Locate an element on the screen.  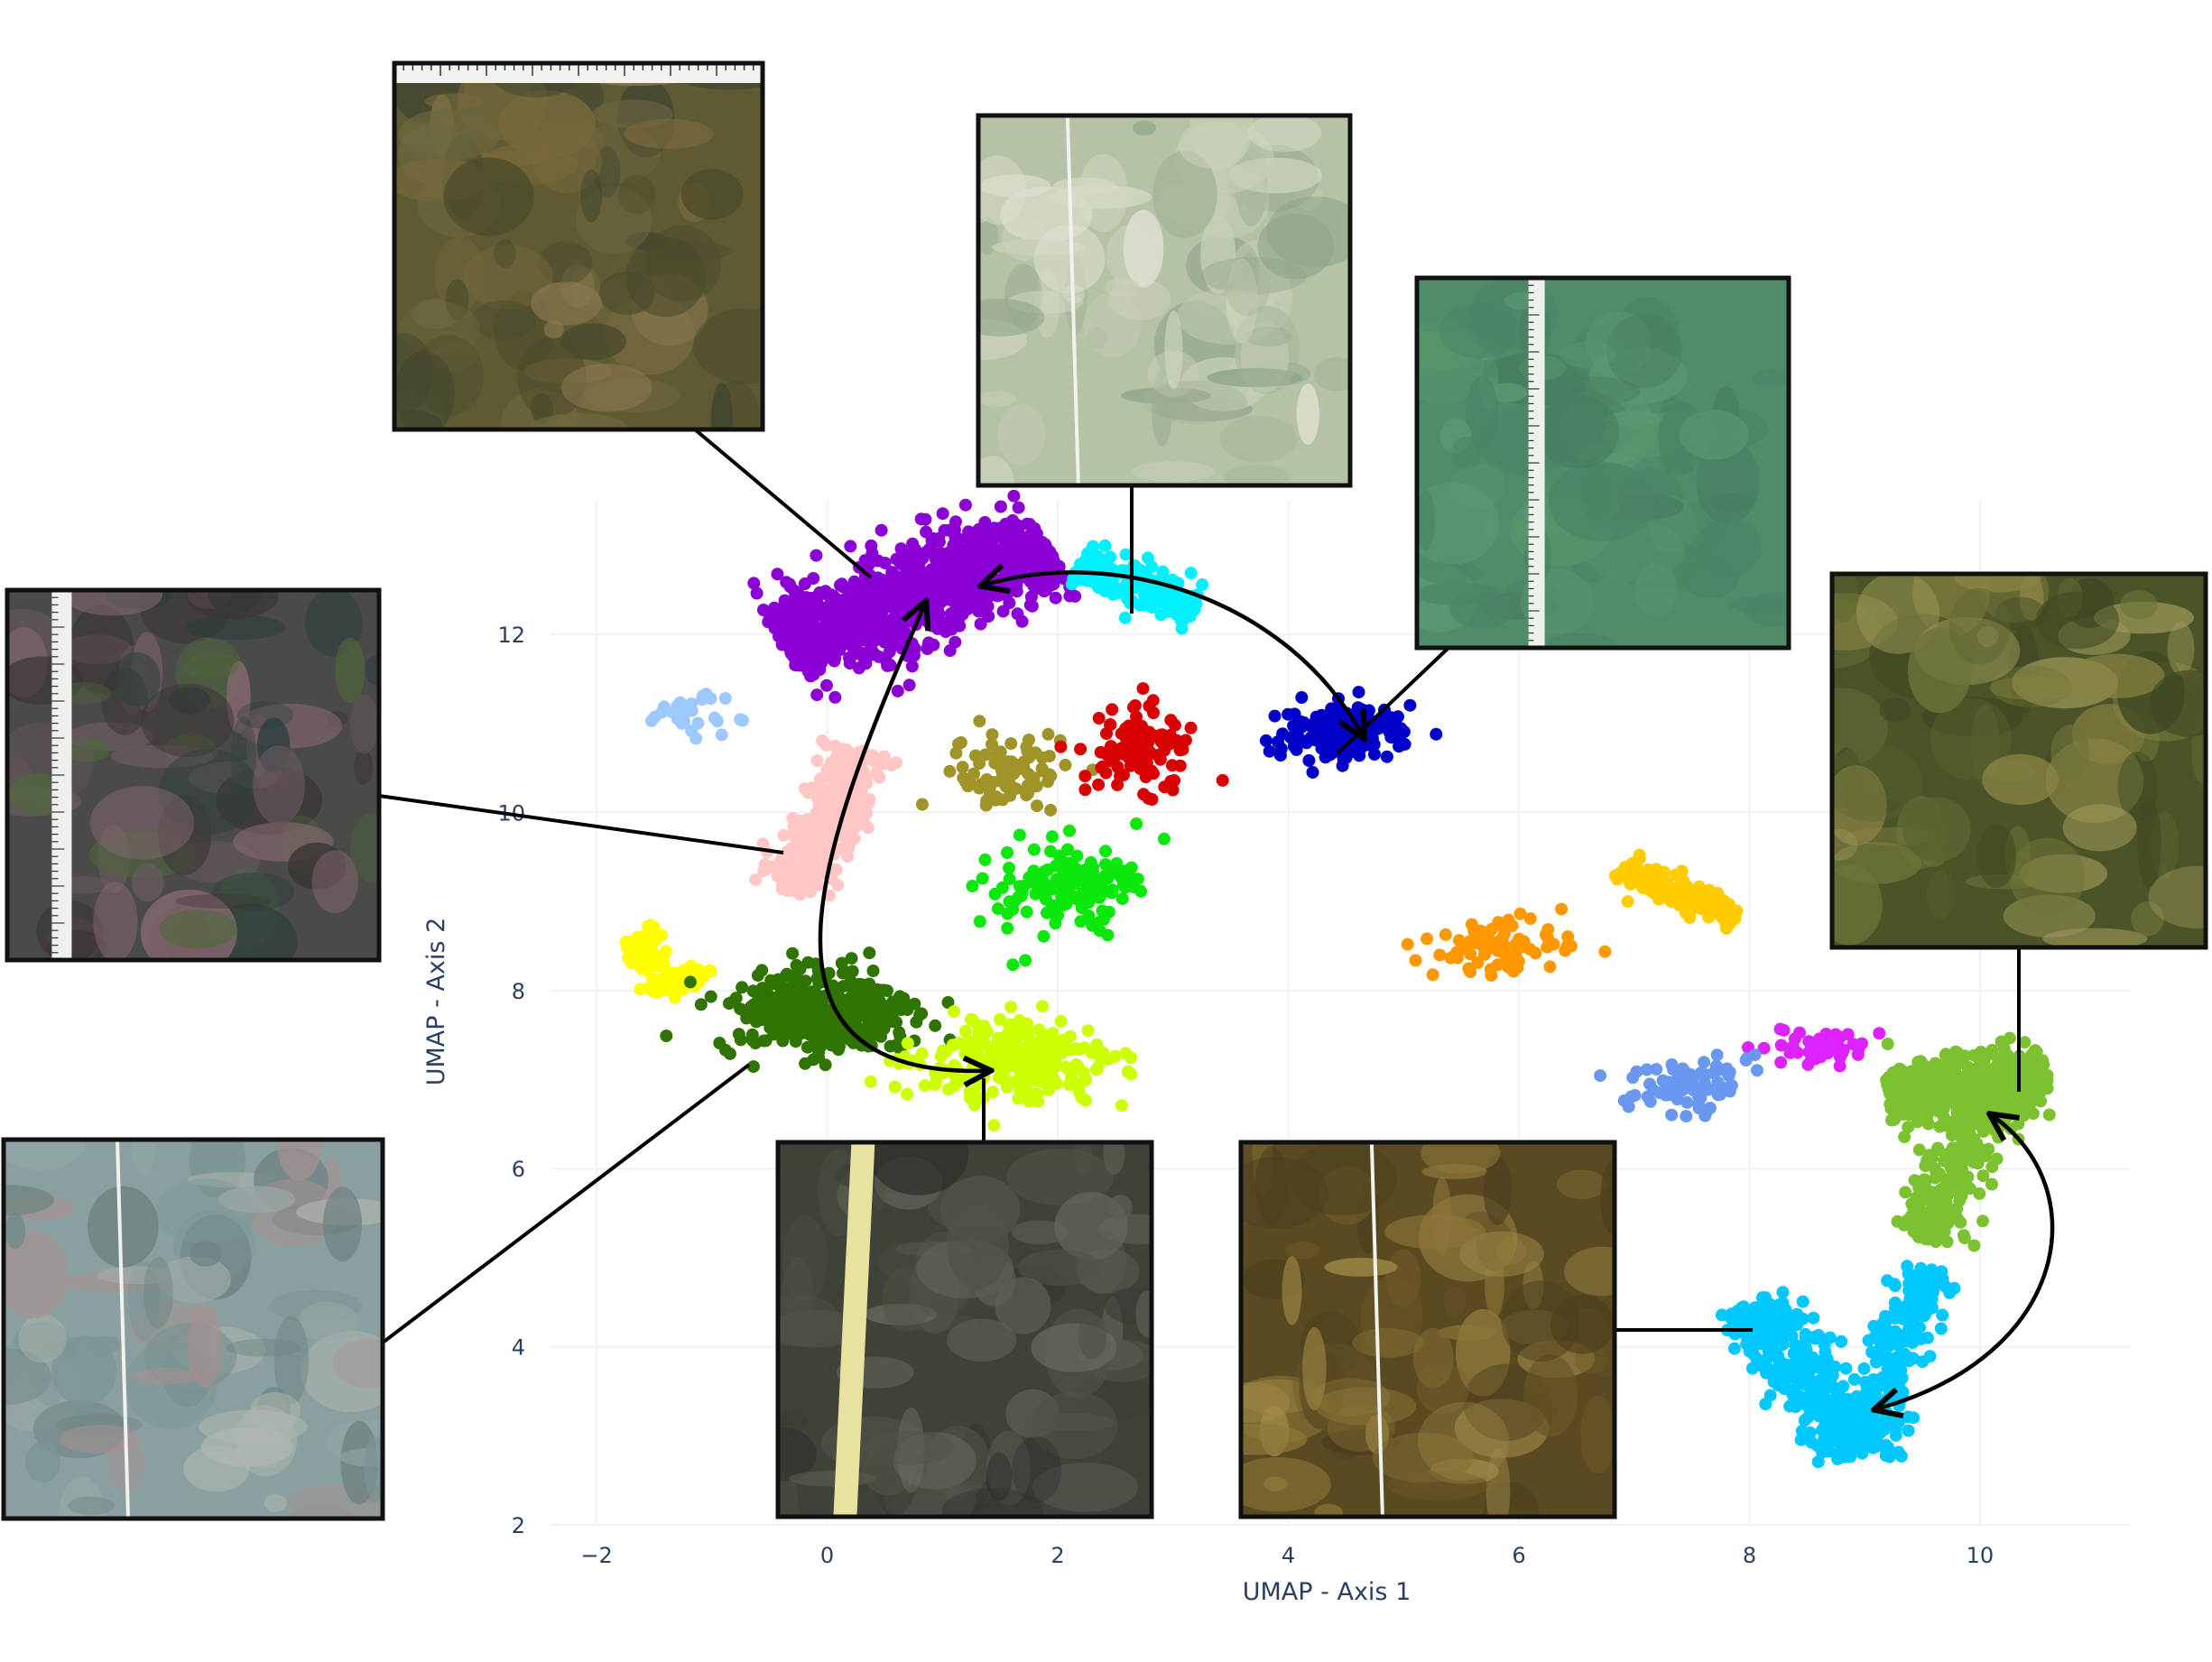
double-arrow-icon is located at coordinates (903, 837).